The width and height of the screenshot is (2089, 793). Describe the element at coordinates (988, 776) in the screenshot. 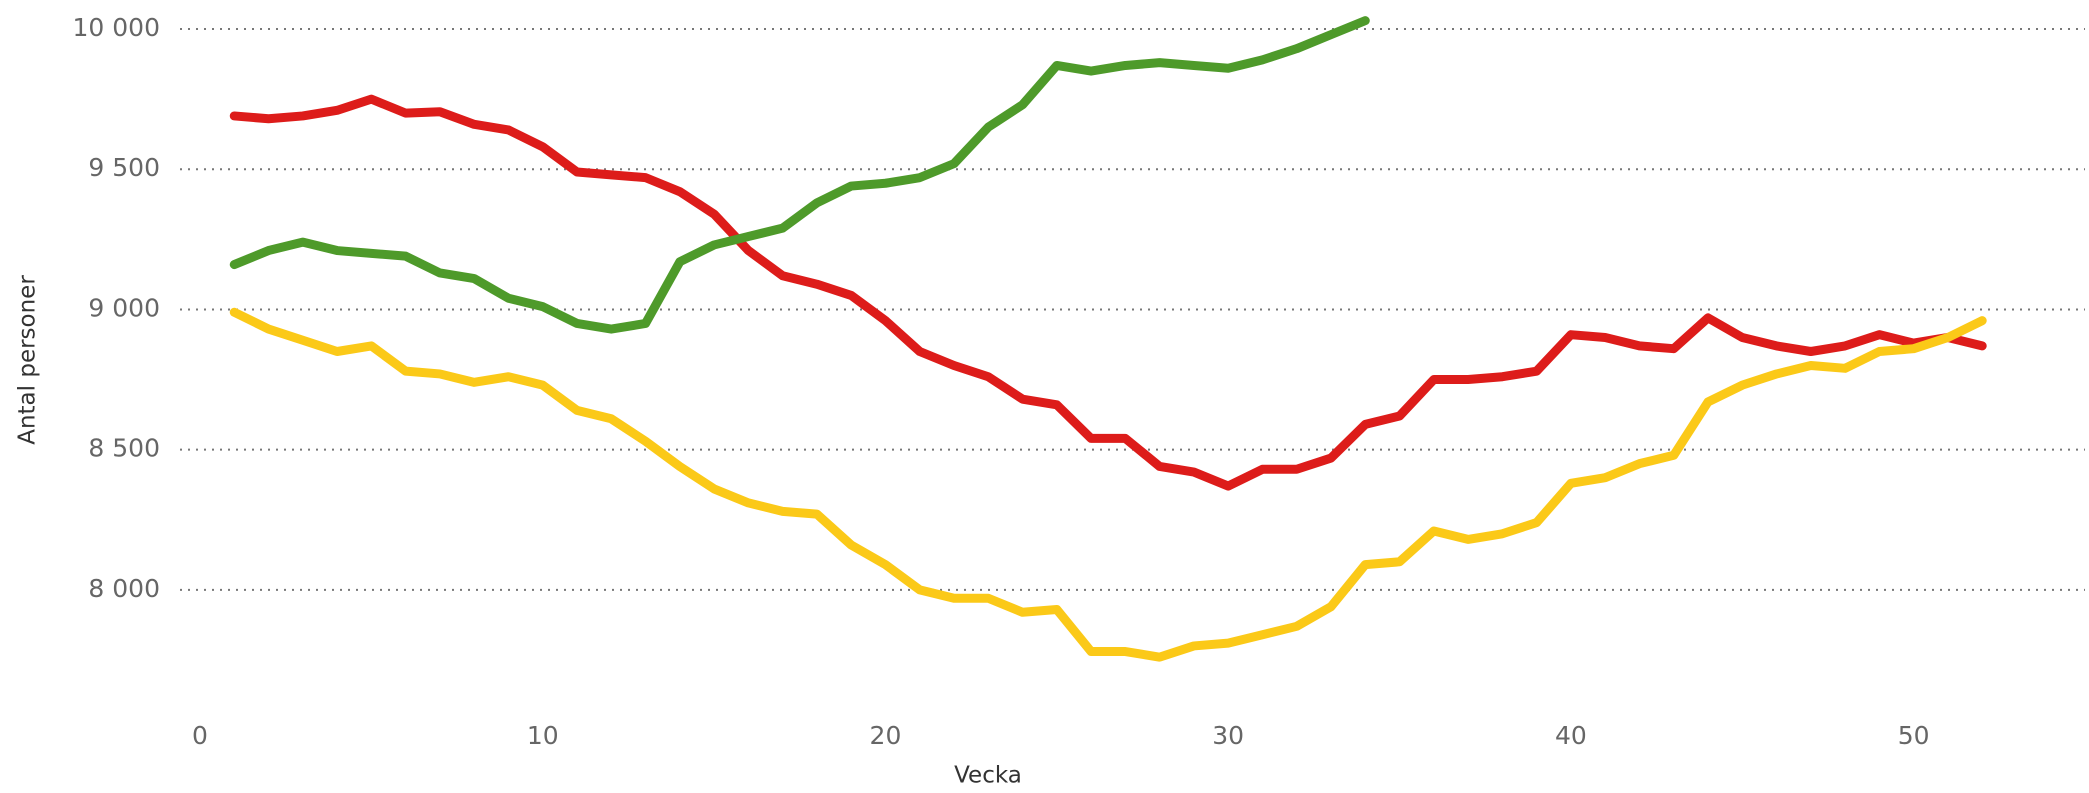

I see `x-axis-label: Vecka` at that location.